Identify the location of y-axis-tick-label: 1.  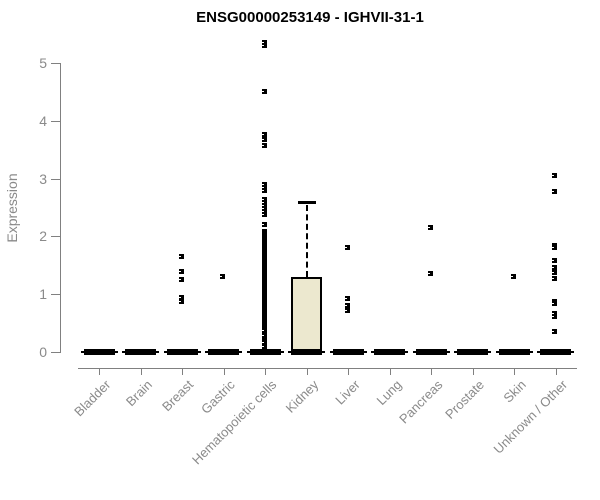
(43, 294).